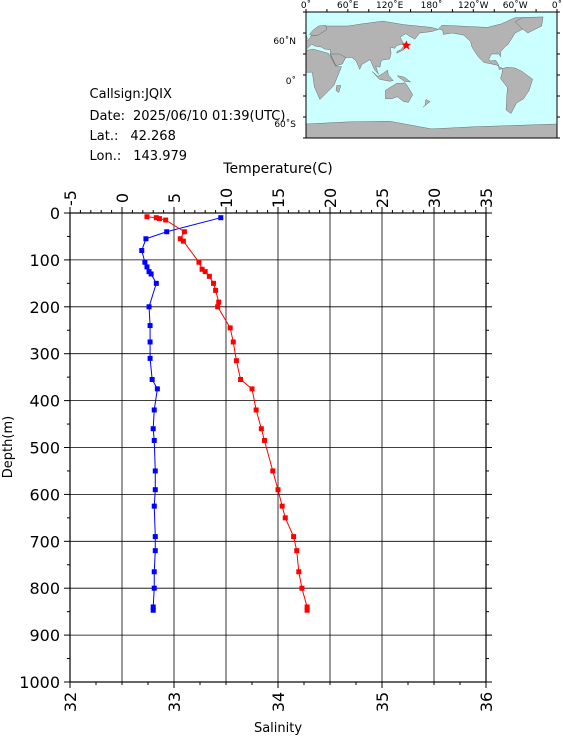 The width and height of the screenshot is (564, 736). I want to click on depth-tick-label: 800, so click(44, 588).